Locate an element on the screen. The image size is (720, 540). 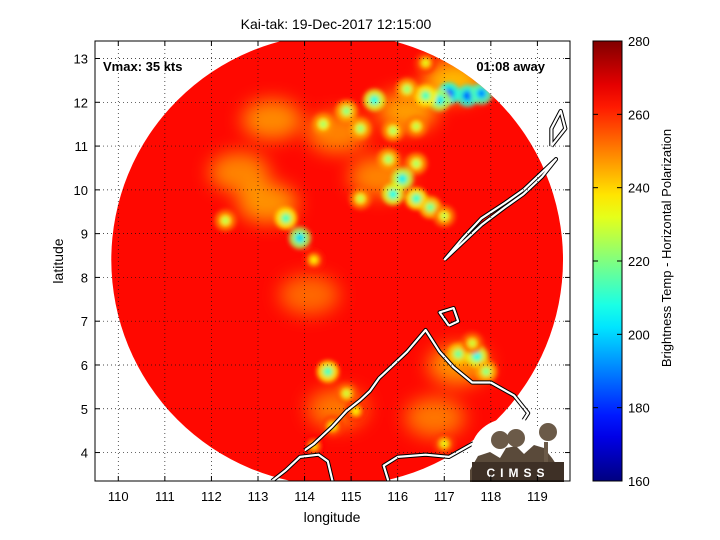
y-axis-label: latitude is located at coordinates (58, 260).